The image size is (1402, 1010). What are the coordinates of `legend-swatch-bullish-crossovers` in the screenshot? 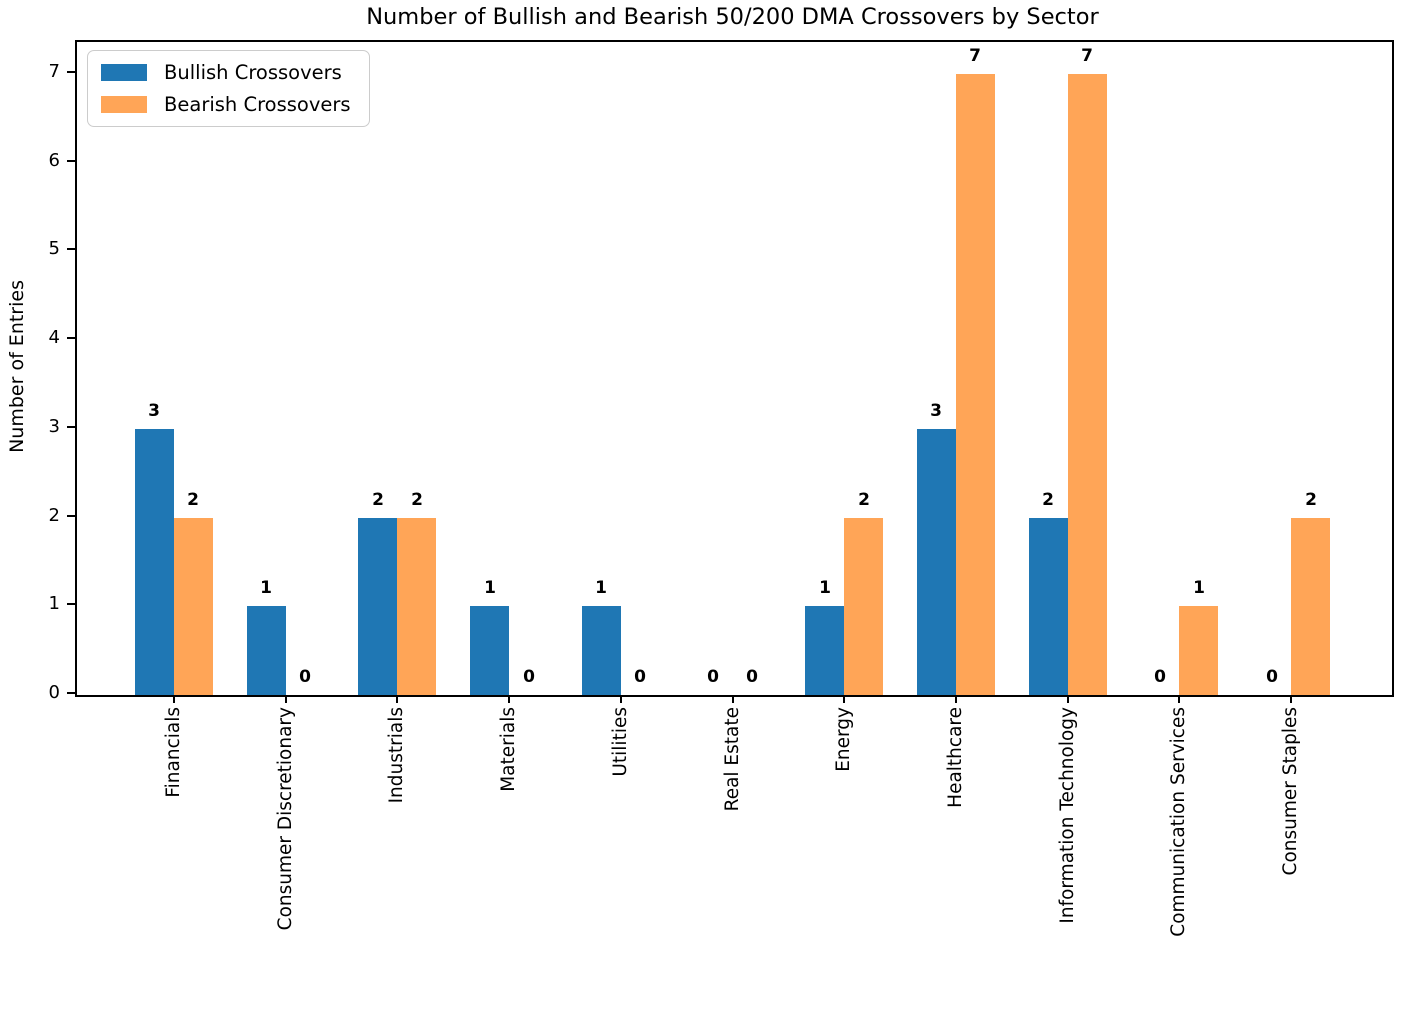 It's located at (124, 72).